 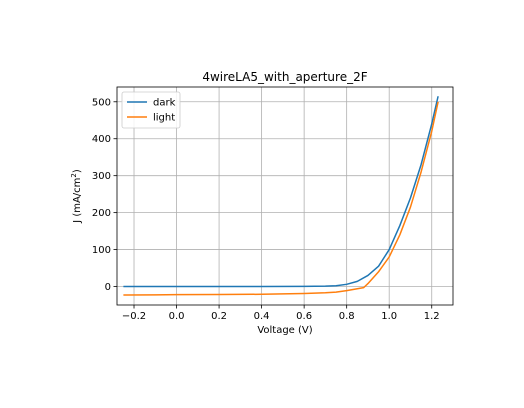 I want to click on legend: dark light, so click(x=151, y=110).